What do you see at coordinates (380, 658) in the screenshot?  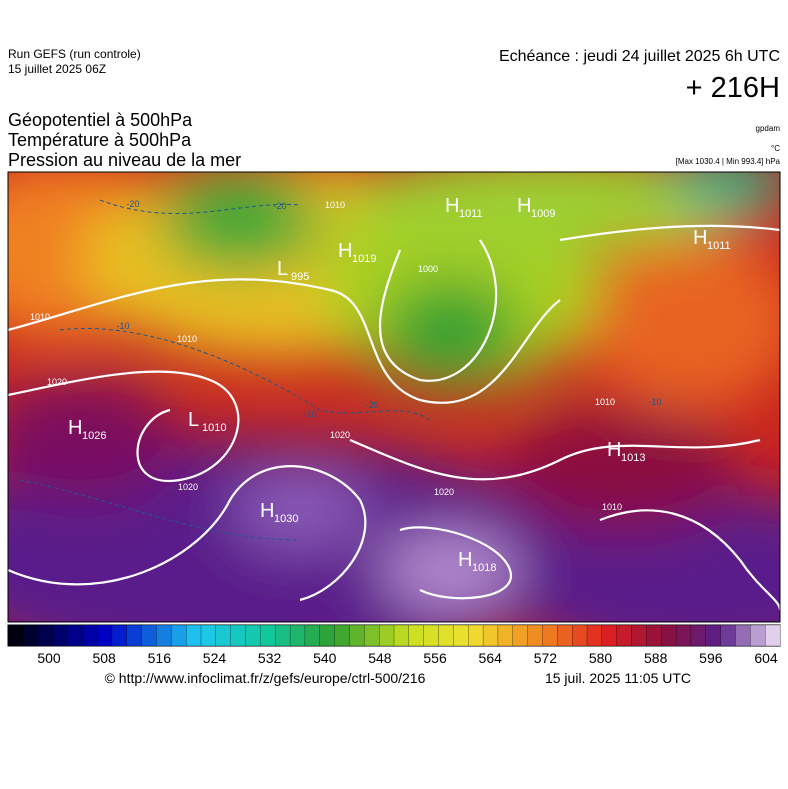 I see `colorbar-tick-label: 548` at bounding box center [380, 658].